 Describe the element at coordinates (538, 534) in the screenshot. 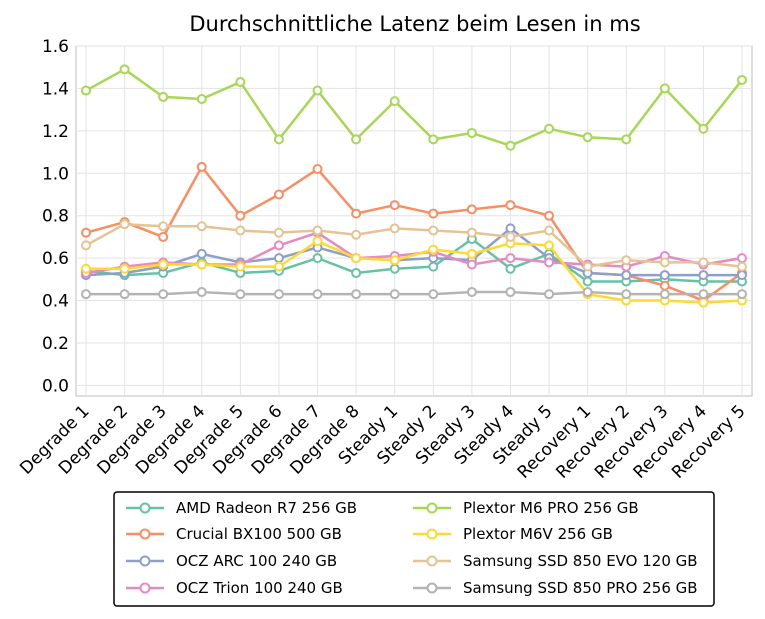

I see `legend-label: Plextor M6V 256 GB` at that location.